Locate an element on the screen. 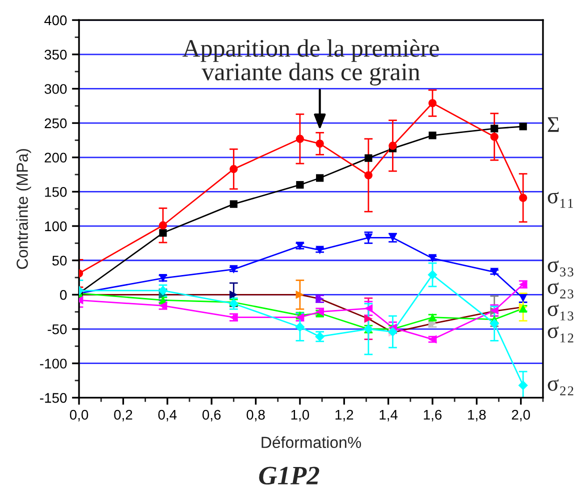  y-tick-label: 50 is located at coordinates (59, 261).